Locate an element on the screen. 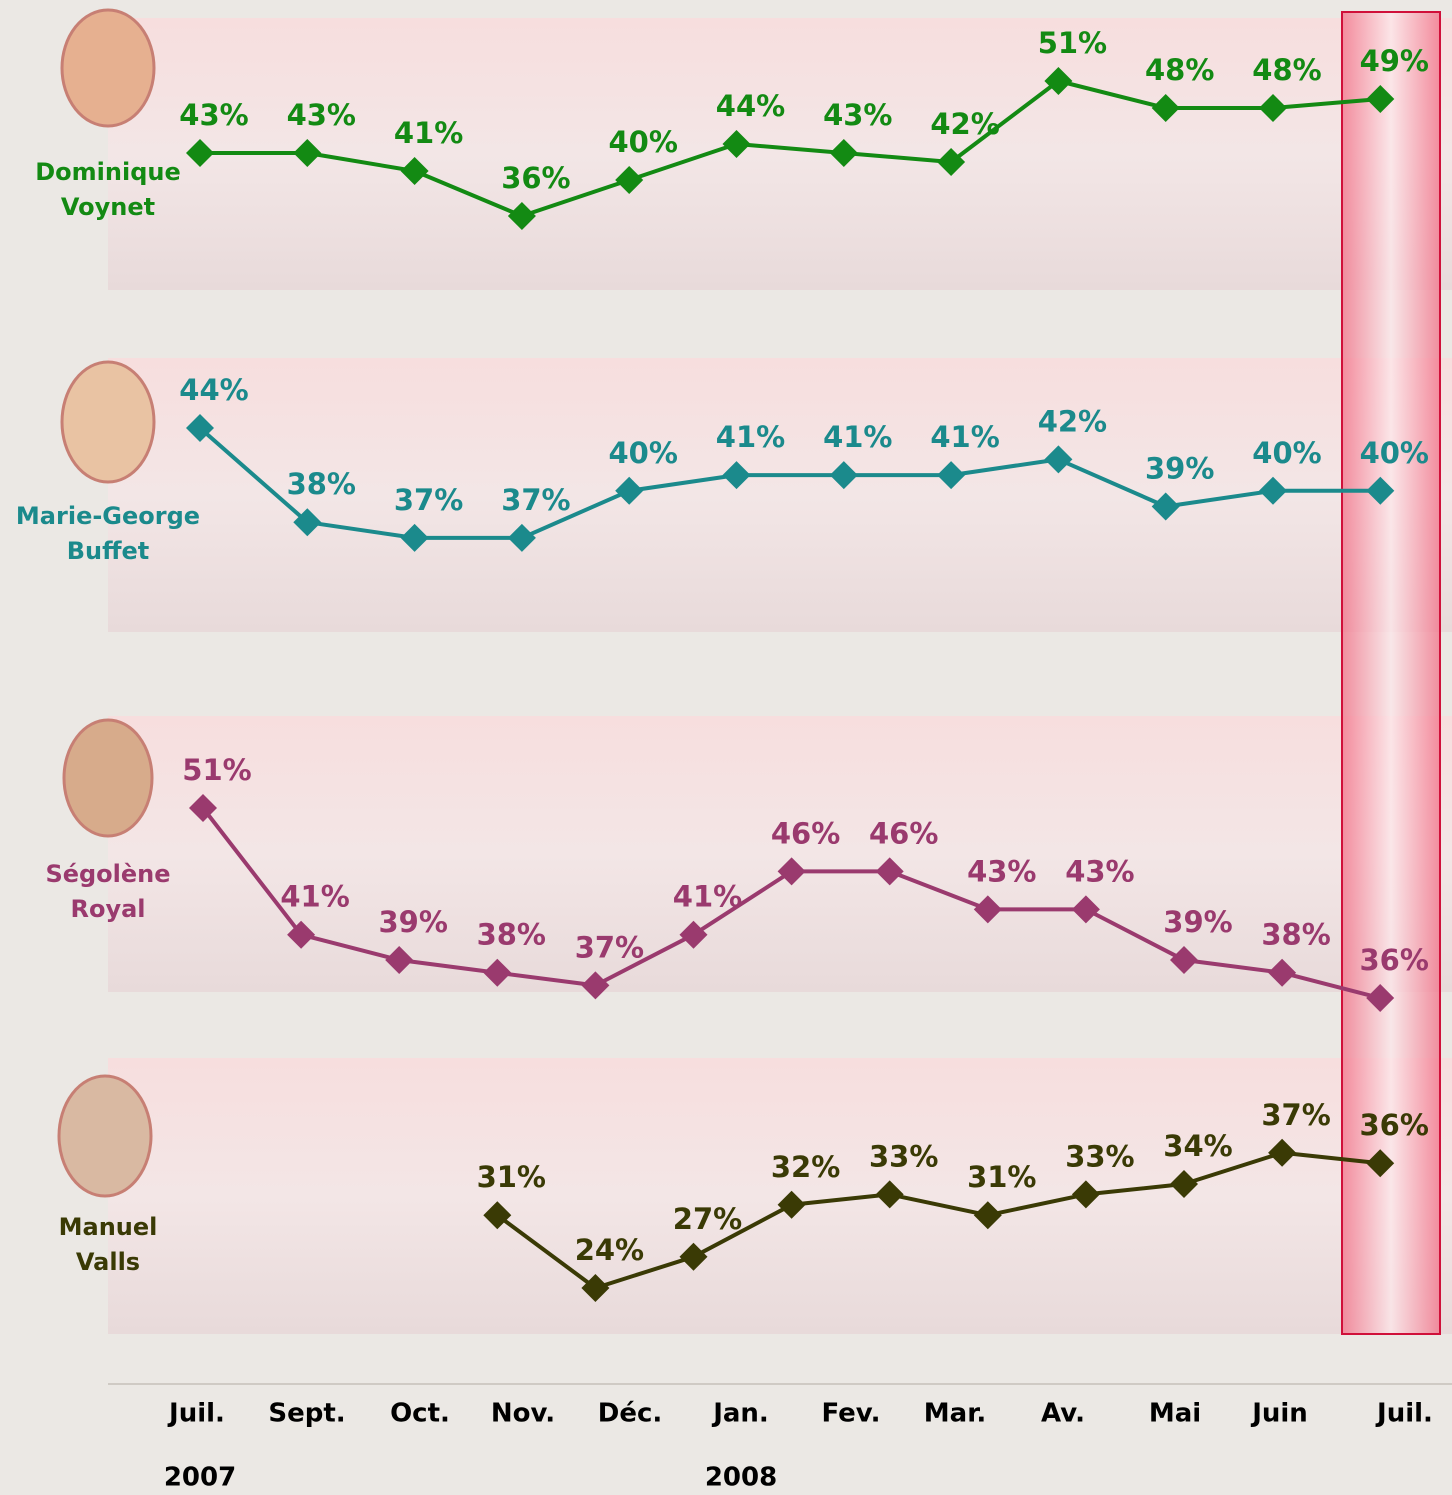 The width and height of the screenshot is (1452, 1495). data-label: 48% is located at coordinates (1286, 70).